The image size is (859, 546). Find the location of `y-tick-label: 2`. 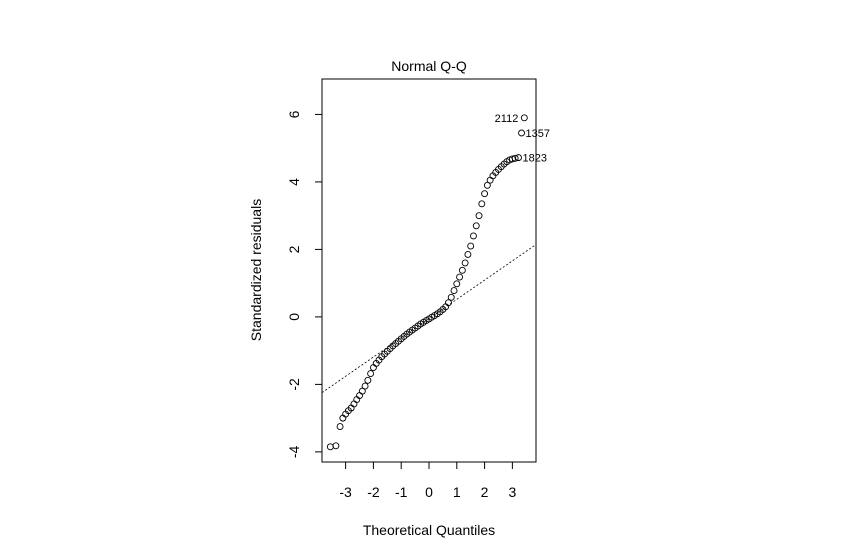

y-tick-label: 2 is located at coordinates (294, 249).